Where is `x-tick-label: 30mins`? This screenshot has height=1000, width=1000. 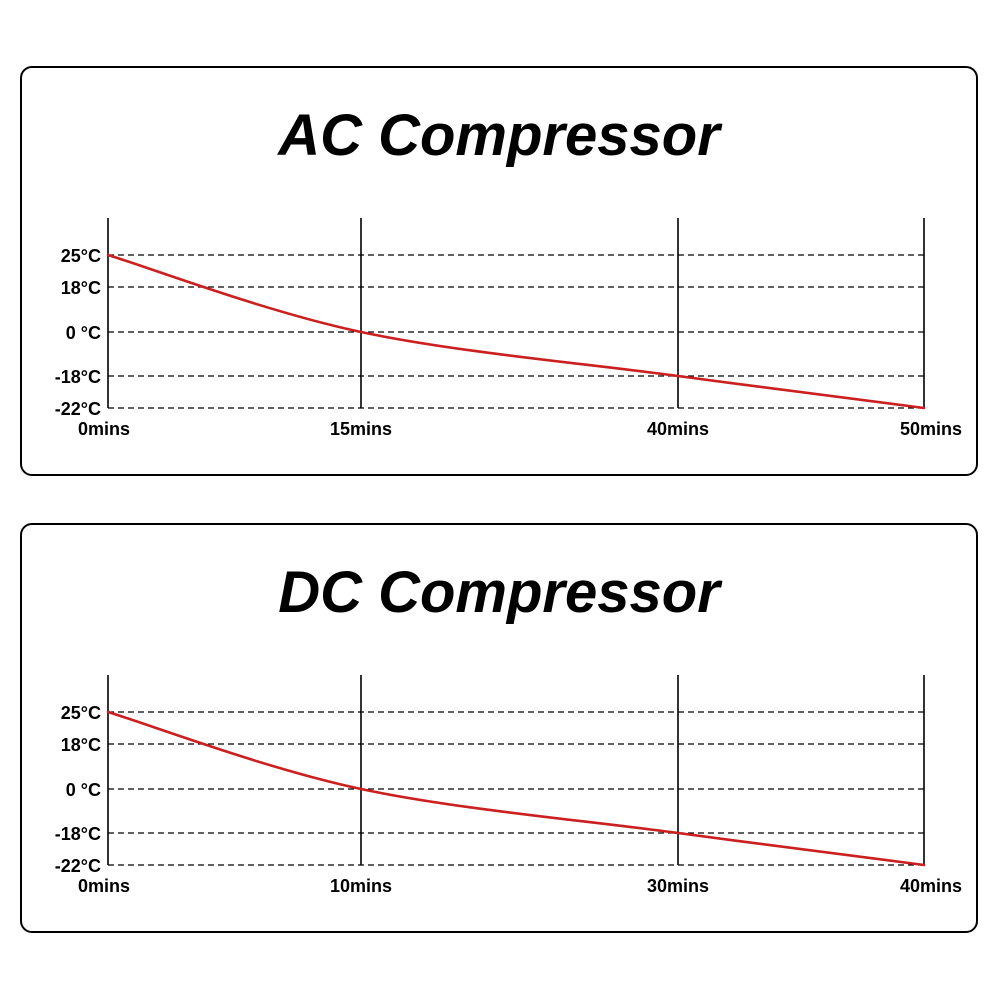 x-tick-label: 30mins is located at coordinates (678, 886).